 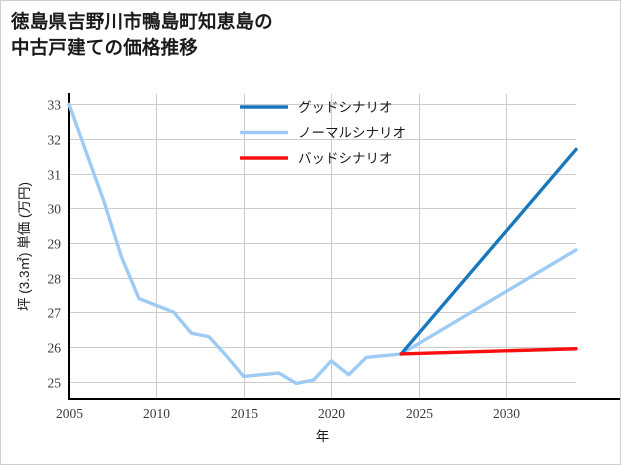 What do you see at coordinates (142, 34) in the screenshot?
I see `page-title: 徳島県吉野川市鴨島町知恵島の 中古戸建ての価格推移` at bounding box center [142, 34].